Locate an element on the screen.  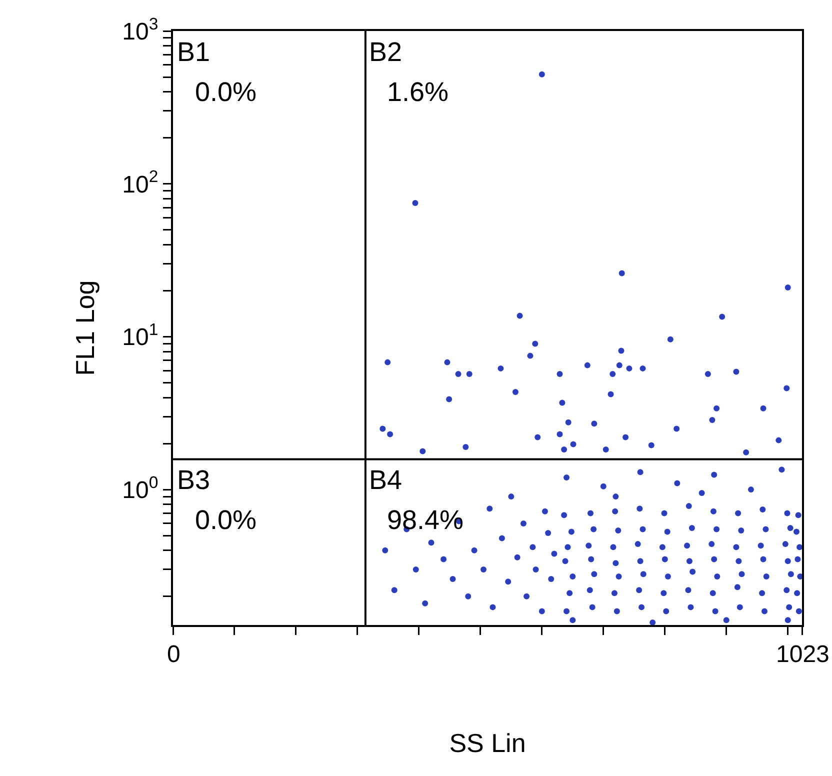
y-tick-label: 10$^{0}$ is located at coordinates (140, 488).